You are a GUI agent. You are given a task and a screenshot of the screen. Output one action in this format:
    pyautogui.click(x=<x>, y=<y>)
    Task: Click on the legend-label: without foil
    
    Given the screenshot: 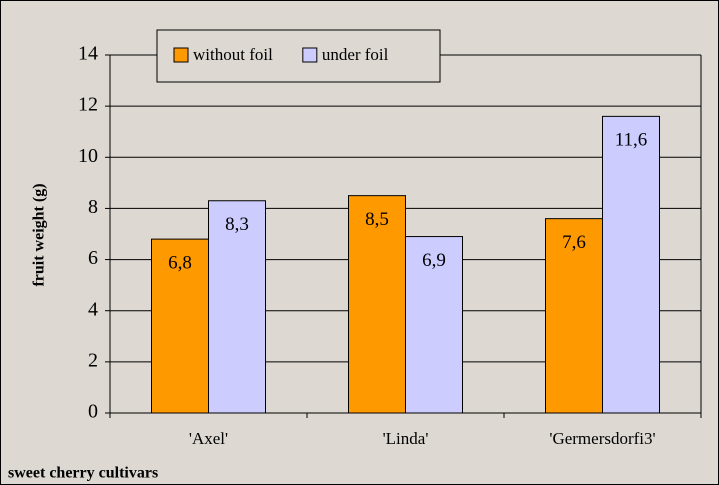 What is the action you would take?
    pyautogui.click(x=233, y=54)
    